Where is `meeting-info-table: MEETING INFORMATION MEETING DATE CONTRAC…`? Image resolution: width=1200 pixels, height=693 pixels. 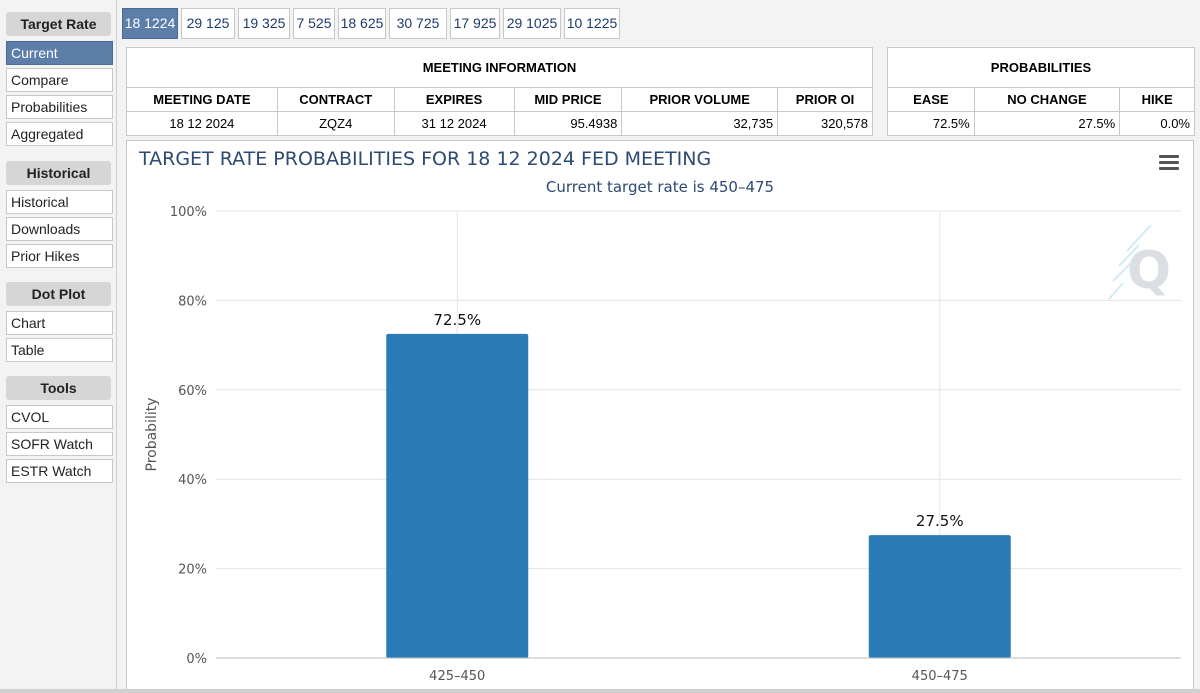
meeting-info-table: MEETING INFORMATION MEETING DATE CONTRAC… is located at coordinates (499, 91).